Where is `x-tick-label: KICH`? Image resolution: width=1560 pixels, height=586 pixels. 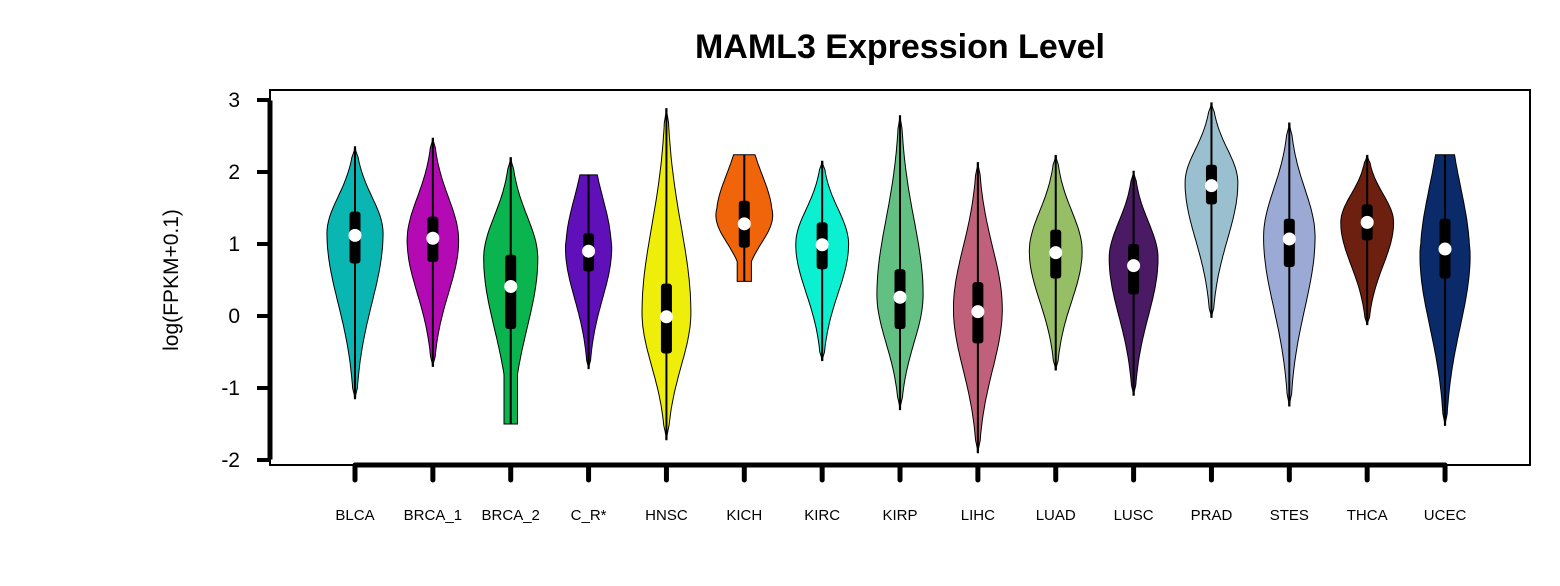
x-tick-label: KICH is located at coordinates (744, 515).